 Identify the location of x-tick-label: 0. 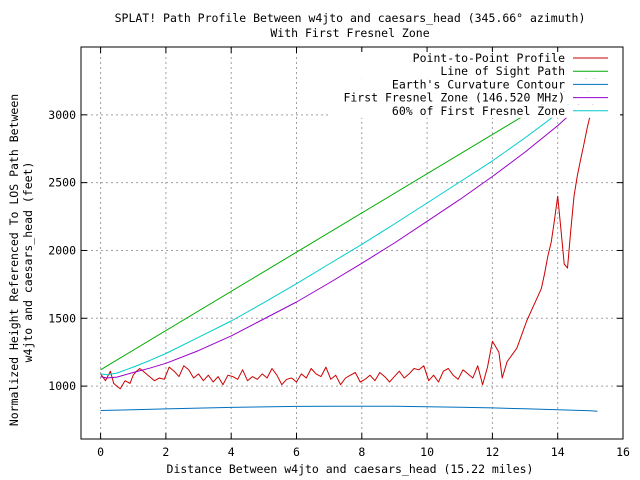
(100, 452).